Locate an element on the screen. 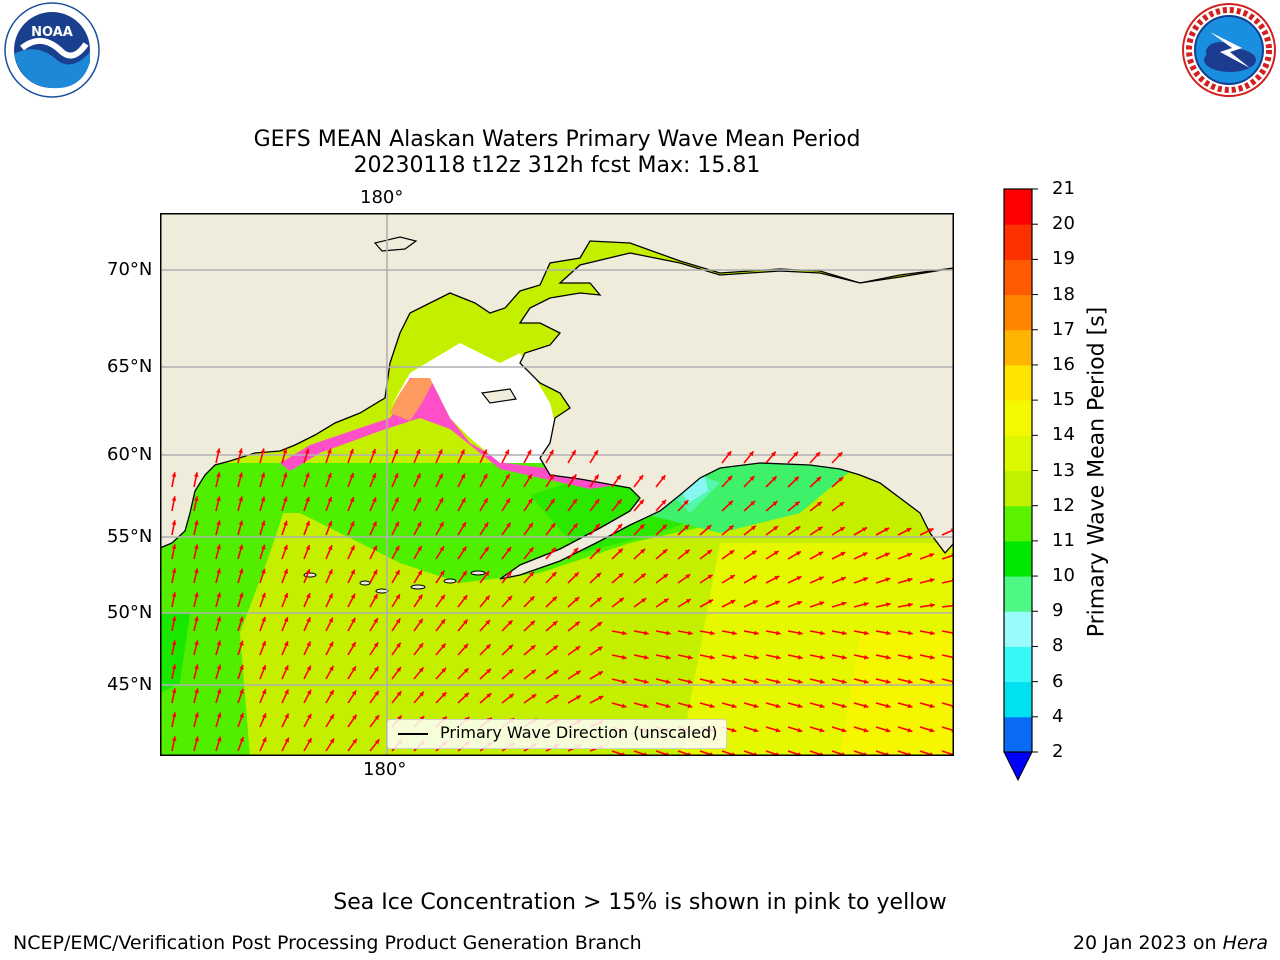 This screenshot has height=960, width=1280. ice-covered-sea is located at coordinates (485, 403).